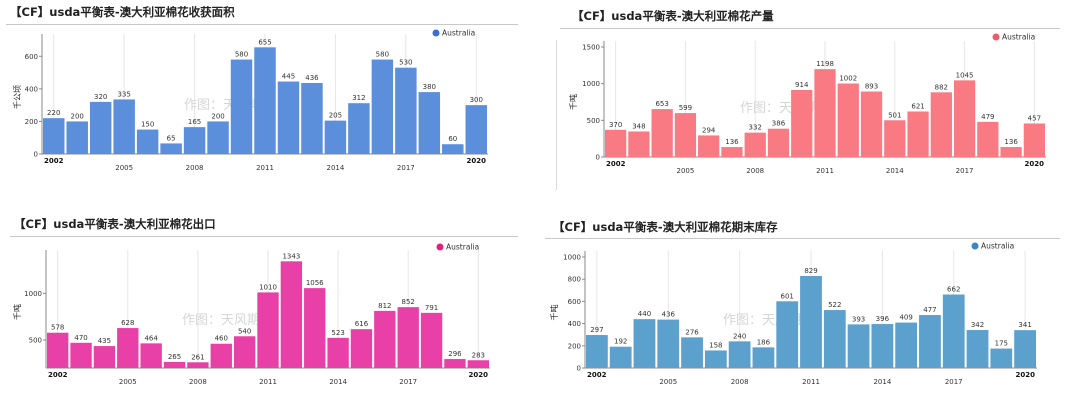 Image resolution: width=1080 pixels, height=401 pixels. What do you see at coordinates (787, 296) in the screenshot?
I see `bar-value-label: 601` at bounding box center [787, 296].